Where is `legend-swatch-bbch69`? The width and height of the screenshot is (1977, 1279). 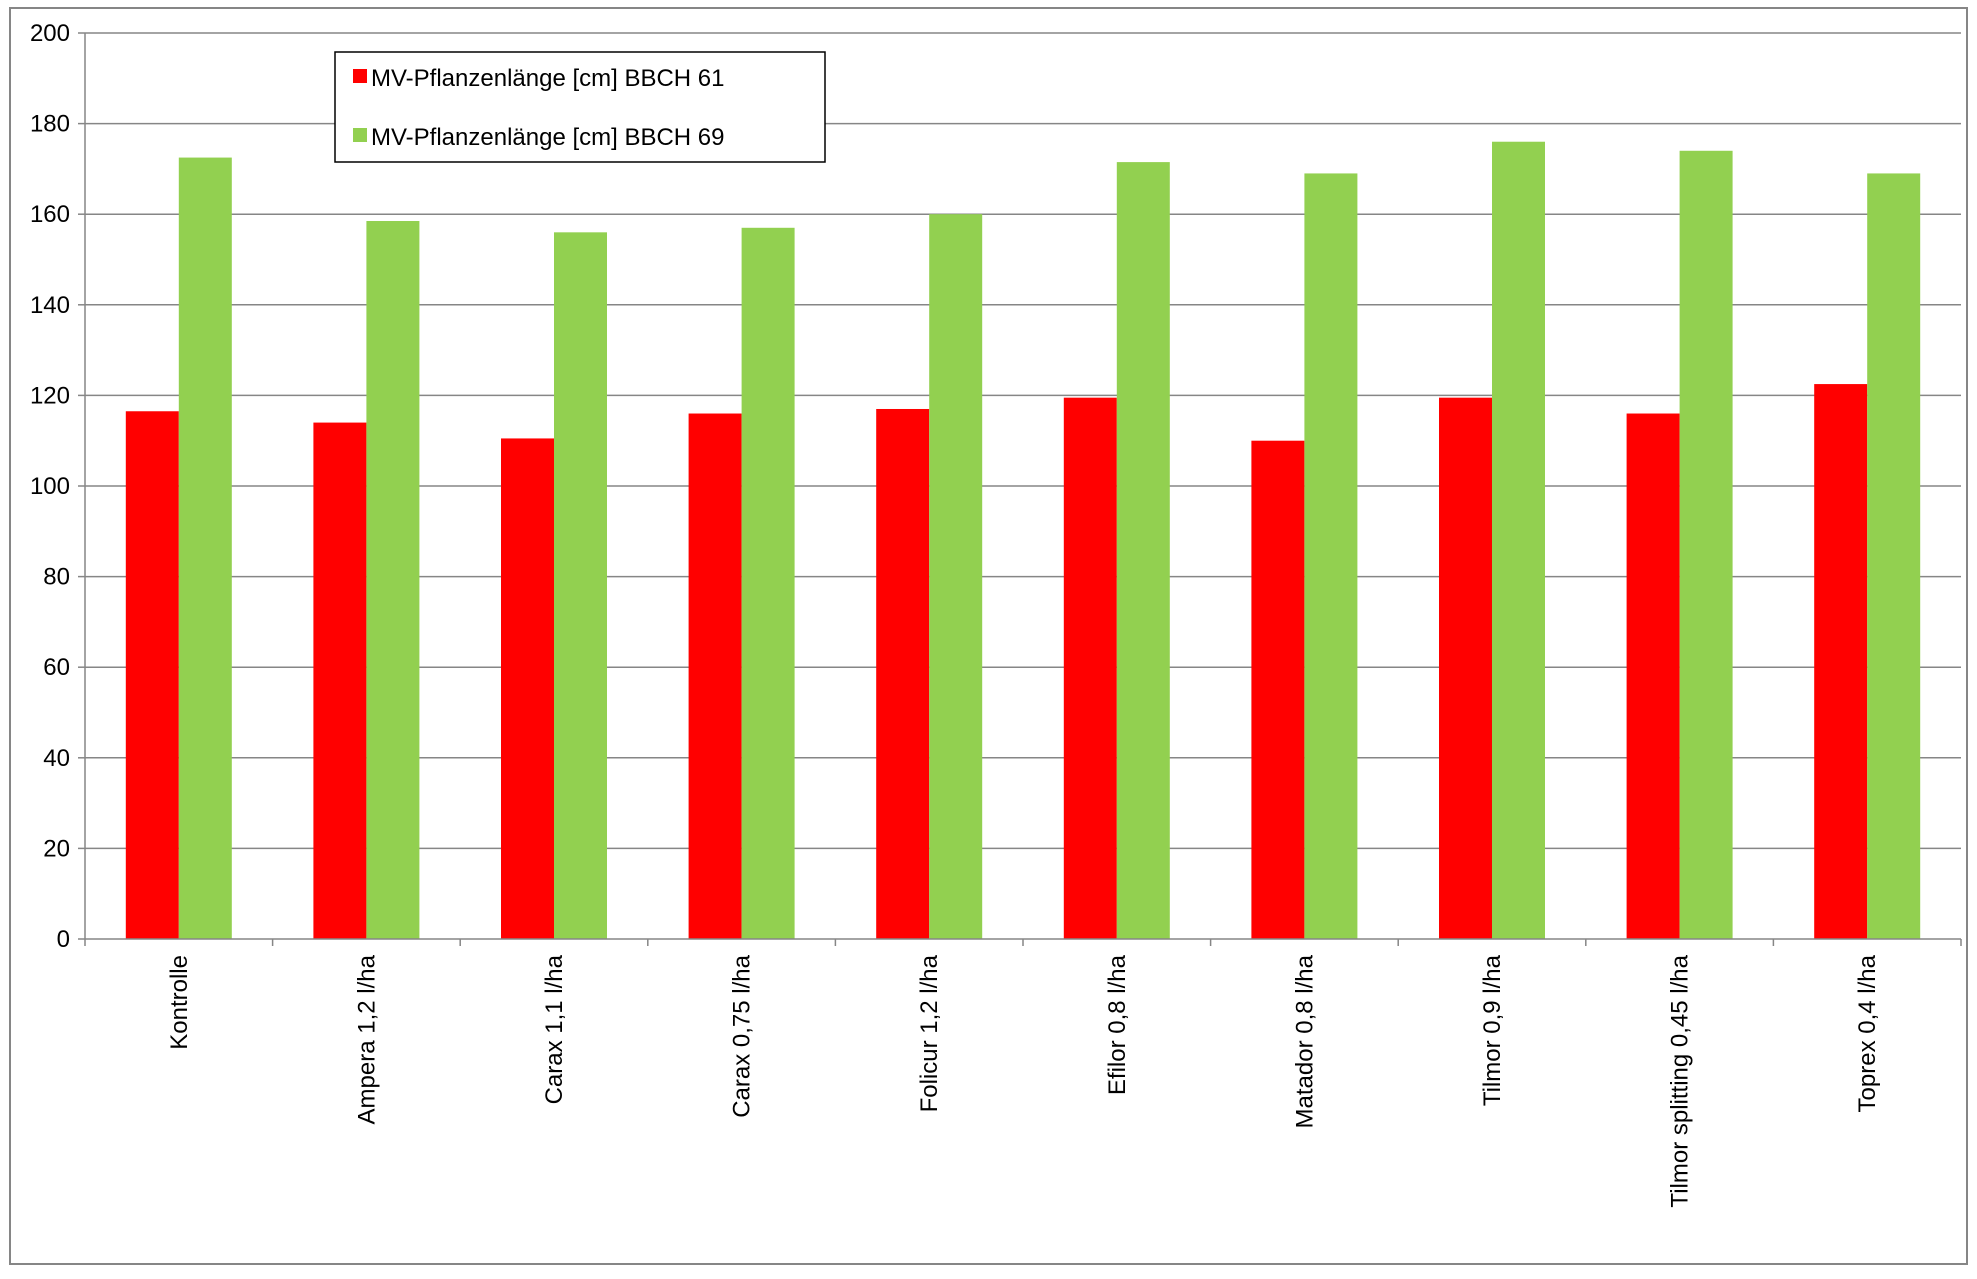
legend-swatch-bbch69 is located at coordinates (360, 135).